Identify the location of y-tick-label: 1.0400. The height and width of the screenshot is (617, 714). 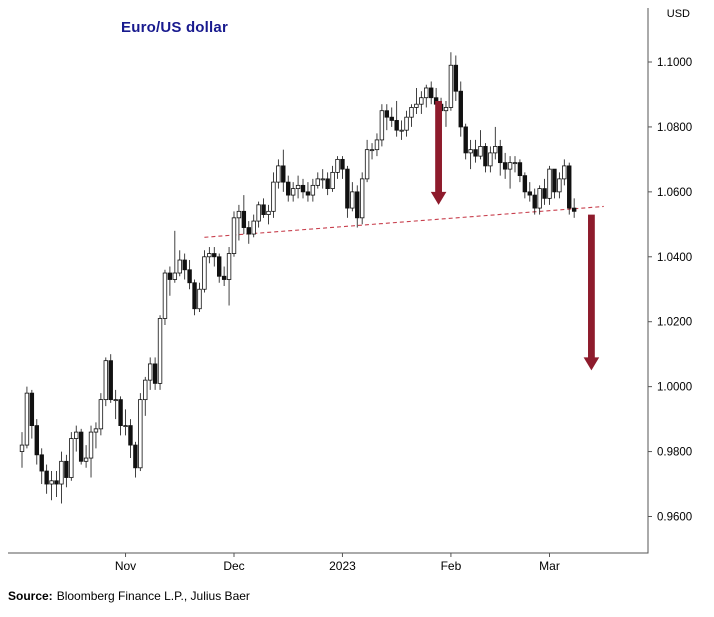
(674, 258).